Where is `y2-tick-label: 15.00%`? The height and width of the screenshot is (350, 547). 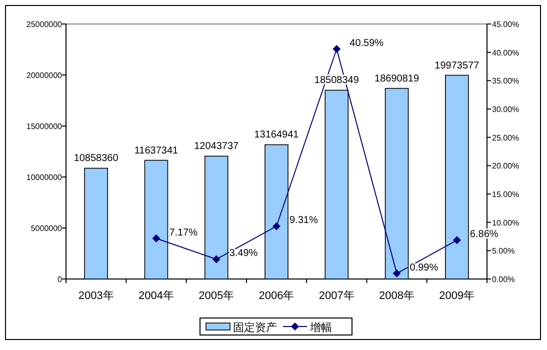
y2-tick-label: 15.00% is located at coordinates (506, 194).